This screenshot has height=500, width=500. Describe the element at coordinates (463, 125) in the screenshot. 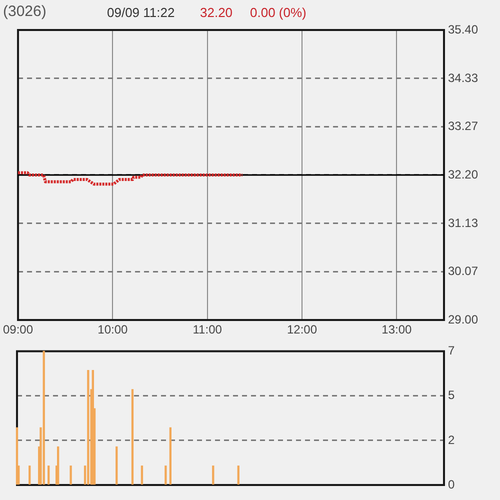

I see `y-tick-label: 33.27` at that location.